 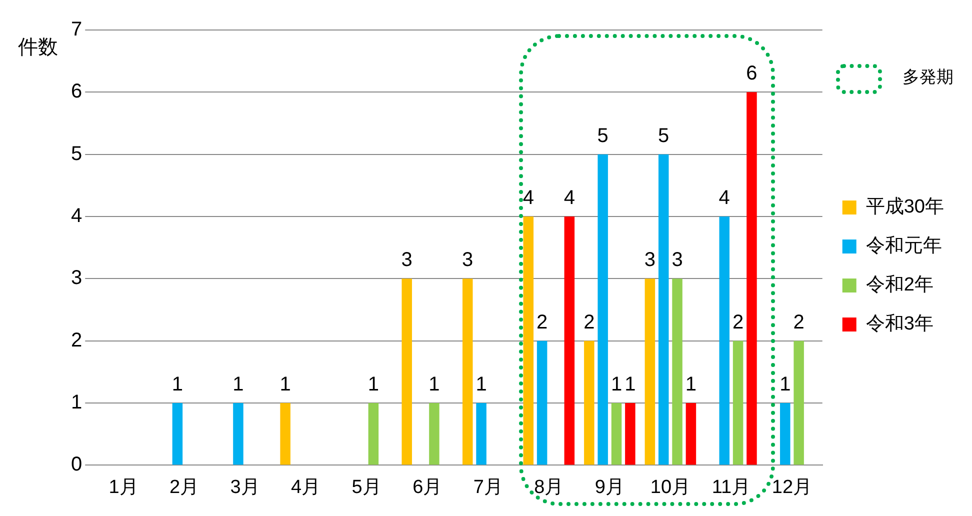 What do you see at coordinates (905, 207) in the screenshot?
I see `legend-label: 平成30年` at bounding box center [905, 207].